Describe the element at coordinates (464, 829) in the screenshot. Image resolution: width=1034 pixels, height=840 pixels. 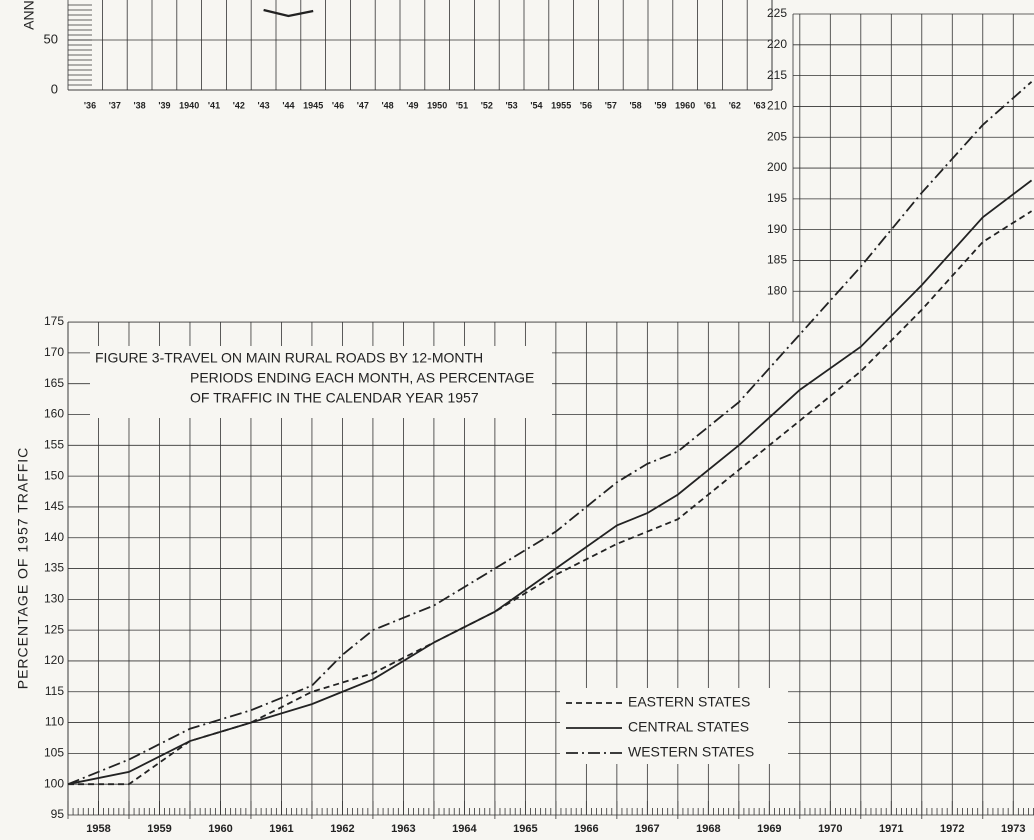
I see `x-tick-label: 1964` at that location.